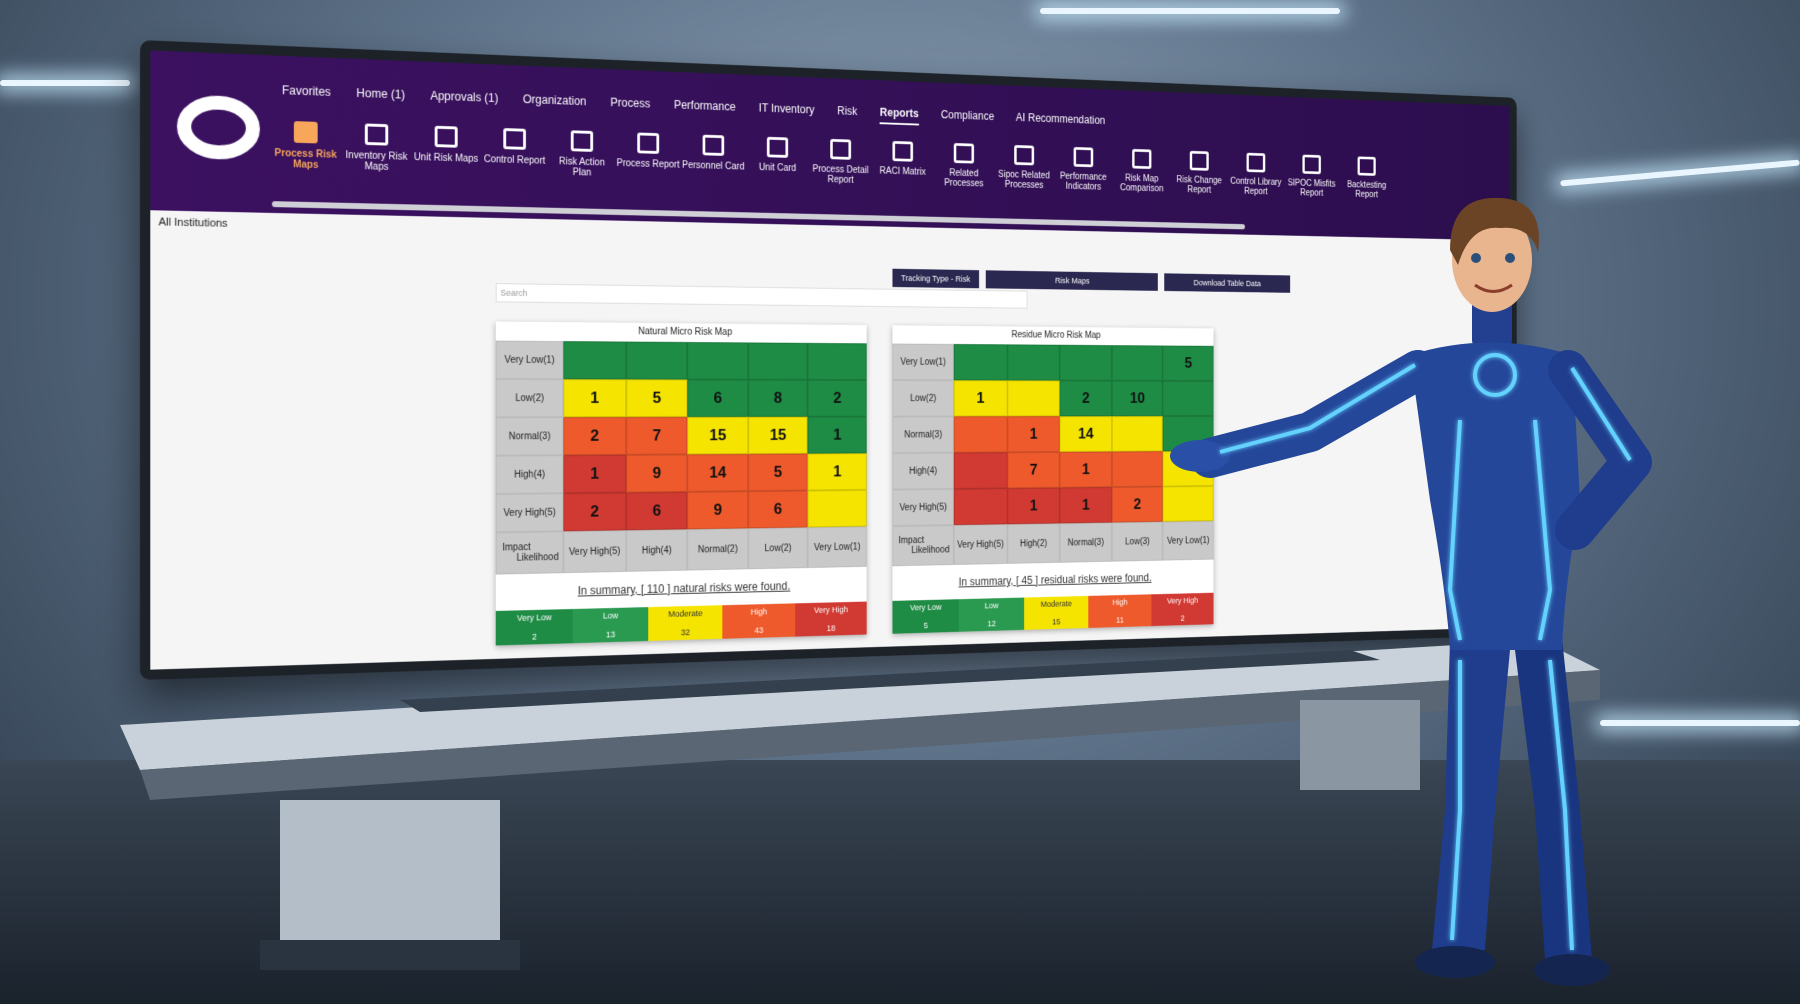 The width and height of the screenshot is (1800, 1004). Describe the element at coordinates (581, 154) in the screenshot. I see `toolbar-item: Risk Action Plan` at that location.